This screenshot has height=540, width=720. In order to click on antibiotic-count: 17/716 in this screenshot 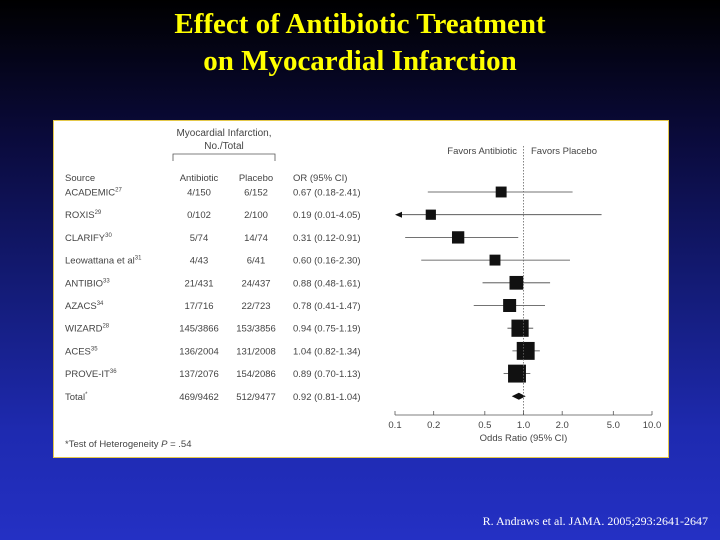, I will do `click(198, 306)`.